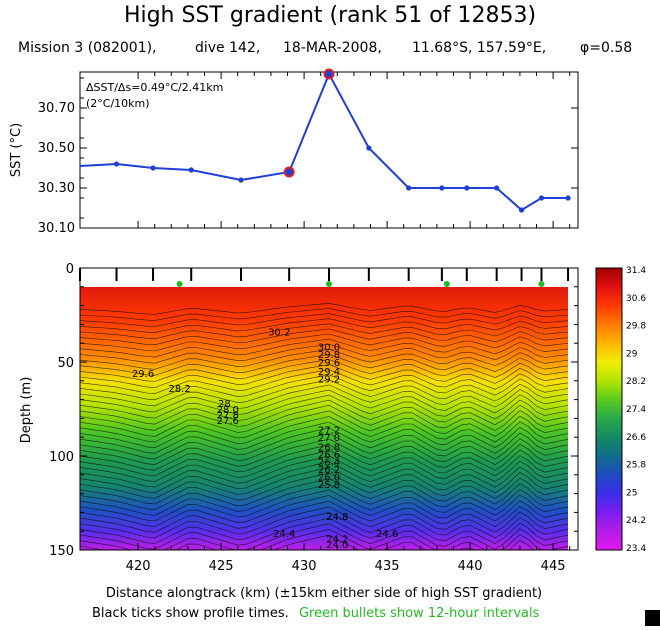 This screenshot has width=660, height=630. What do you see at coordinates (631, 493) in the screenshot?
I see `colorbar-label: 25` at bounding box center [631, 493].